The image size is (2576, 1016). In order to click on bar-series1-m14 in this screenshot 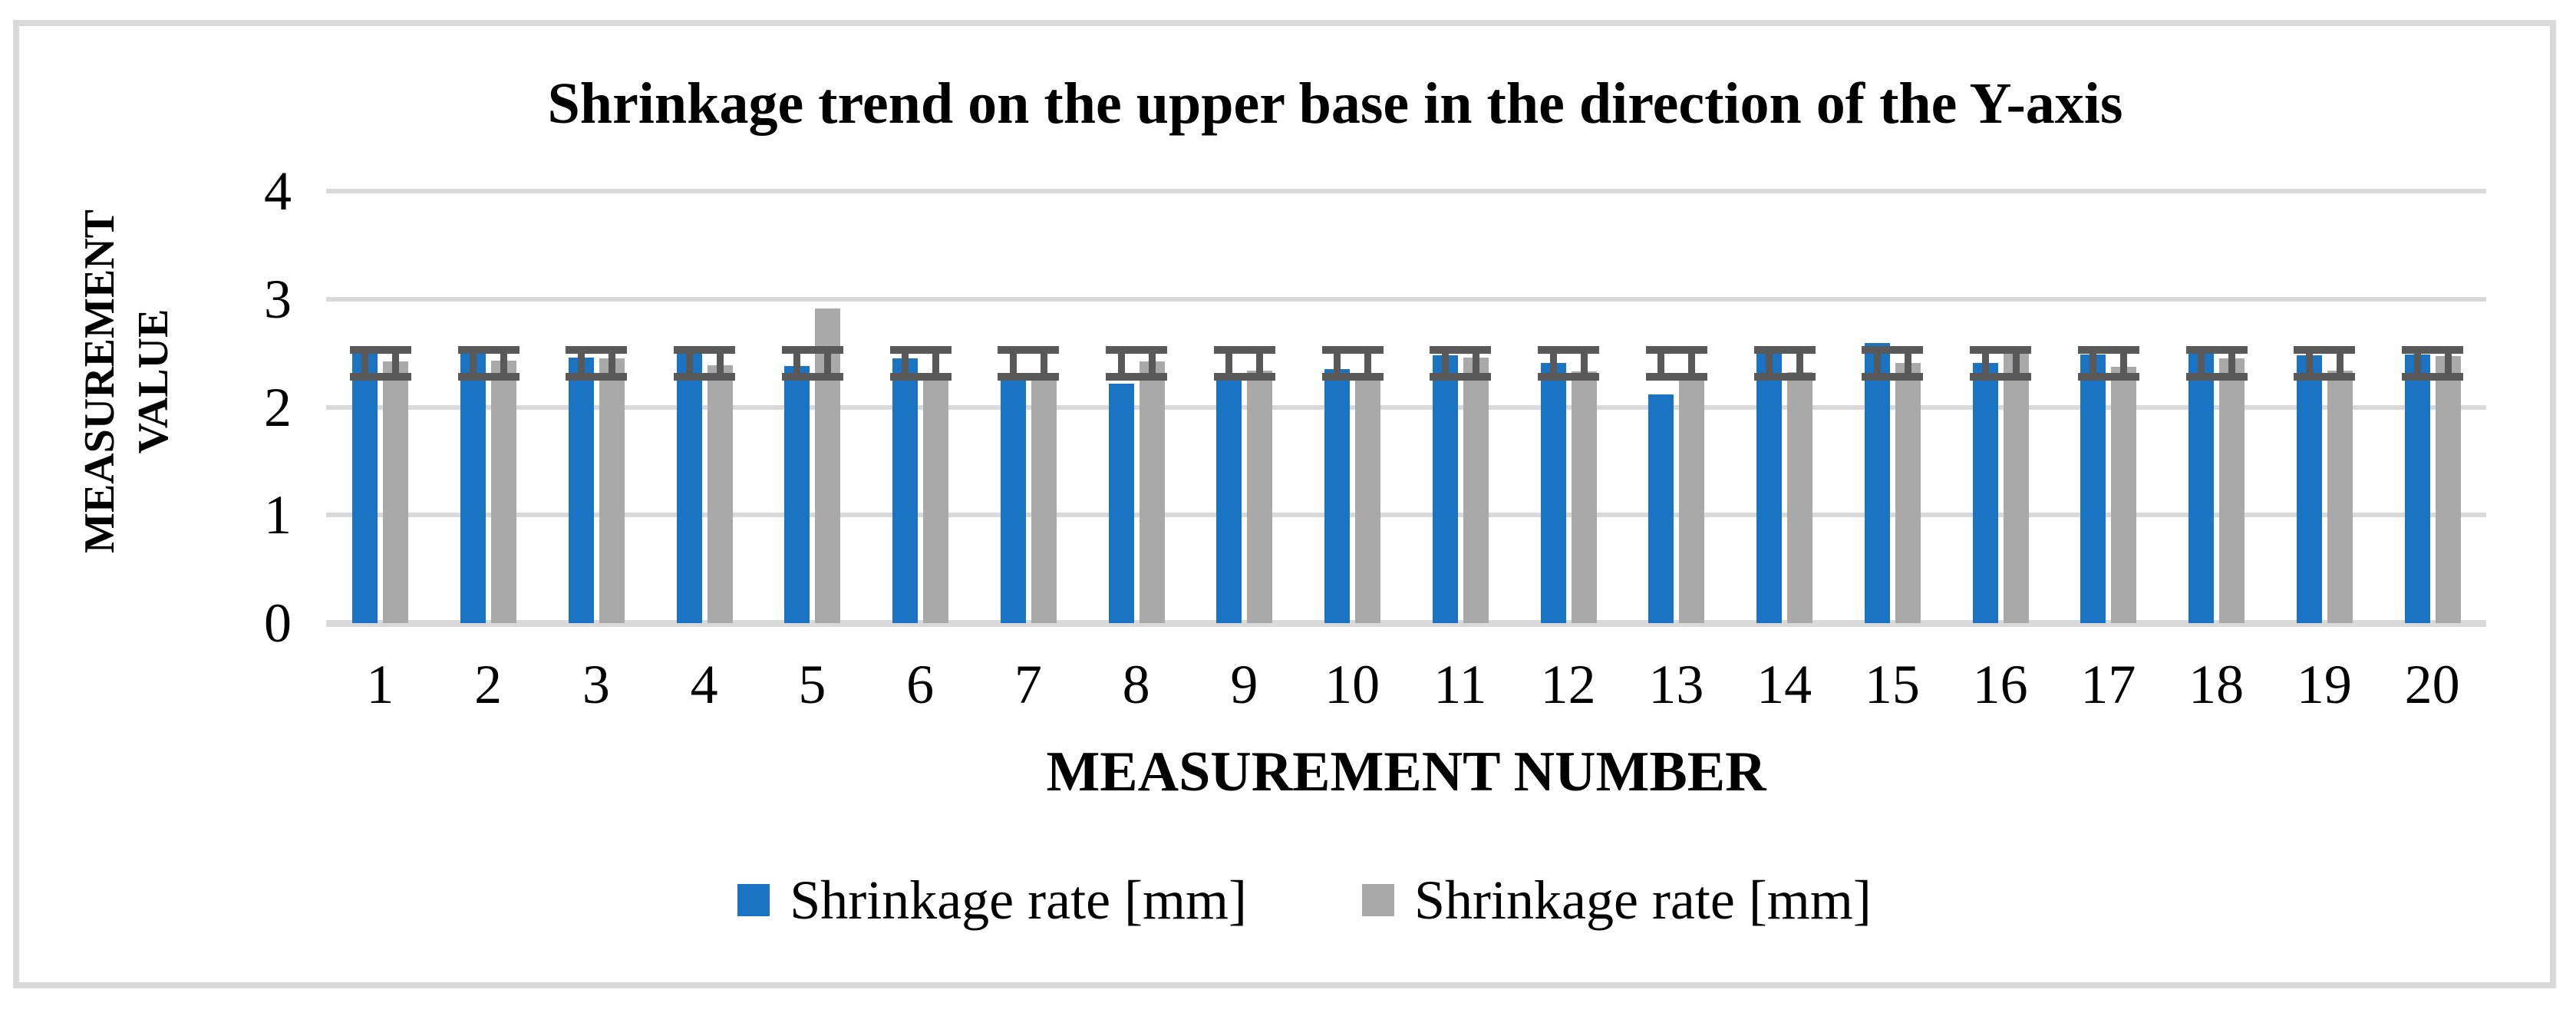, I will do `click(1769, 488)`.